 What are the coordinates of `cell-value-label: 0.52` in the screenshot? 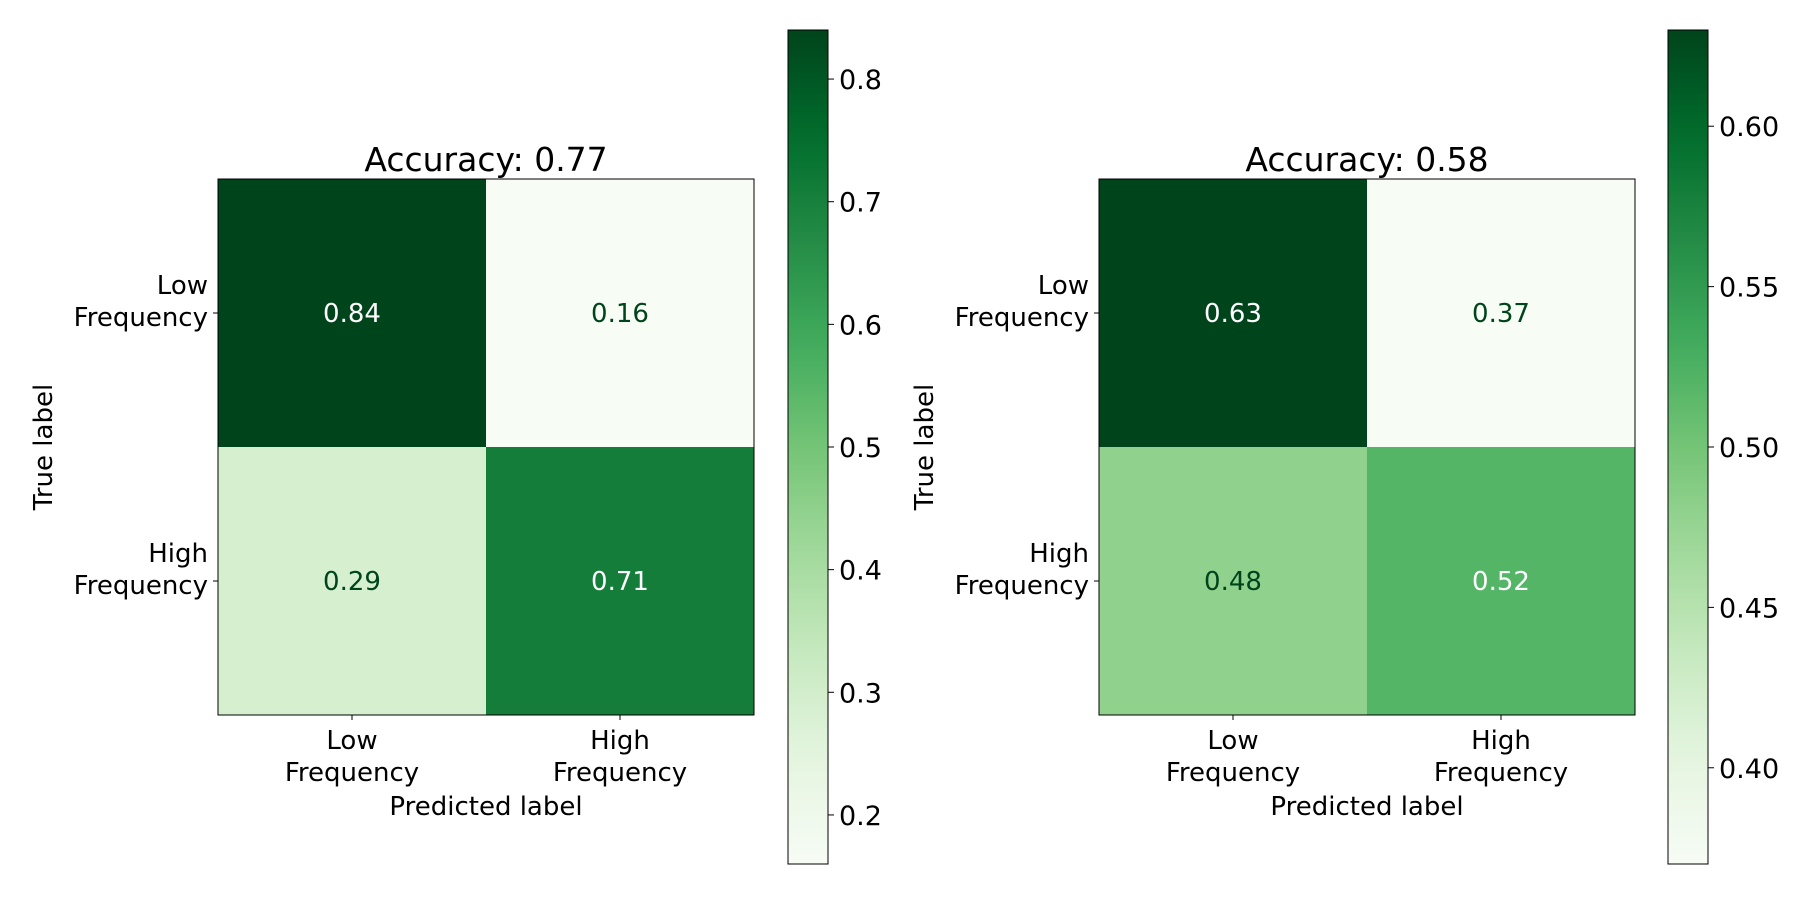 It's located at (1501, 582).